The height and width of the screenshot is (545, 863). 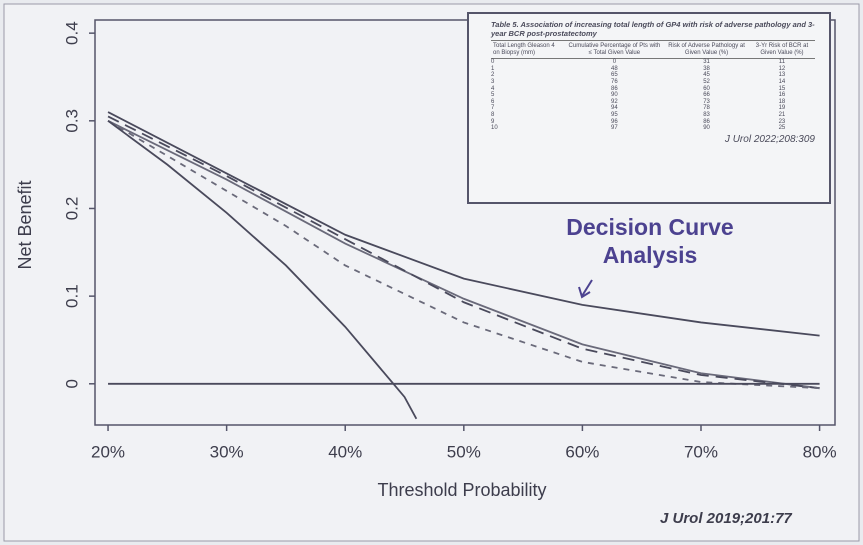 I want to click on table-header: Total Length Gleason 4 on Biopsy (mm), so click(x=528, y=50).